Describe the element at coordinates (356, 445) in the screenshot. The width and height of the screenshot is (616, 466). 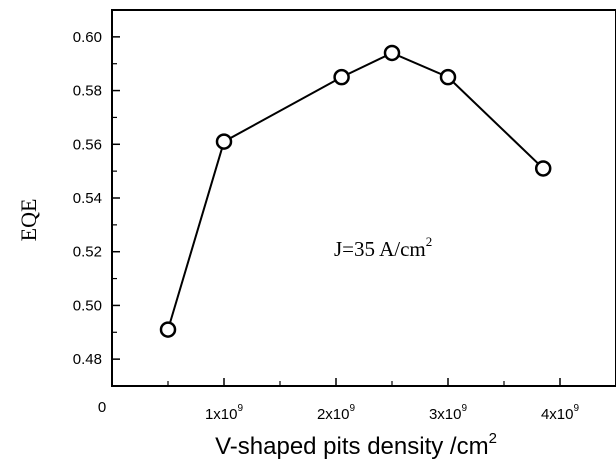
I see `x-axis-title: V-shaped pits density /cm2` at that location.